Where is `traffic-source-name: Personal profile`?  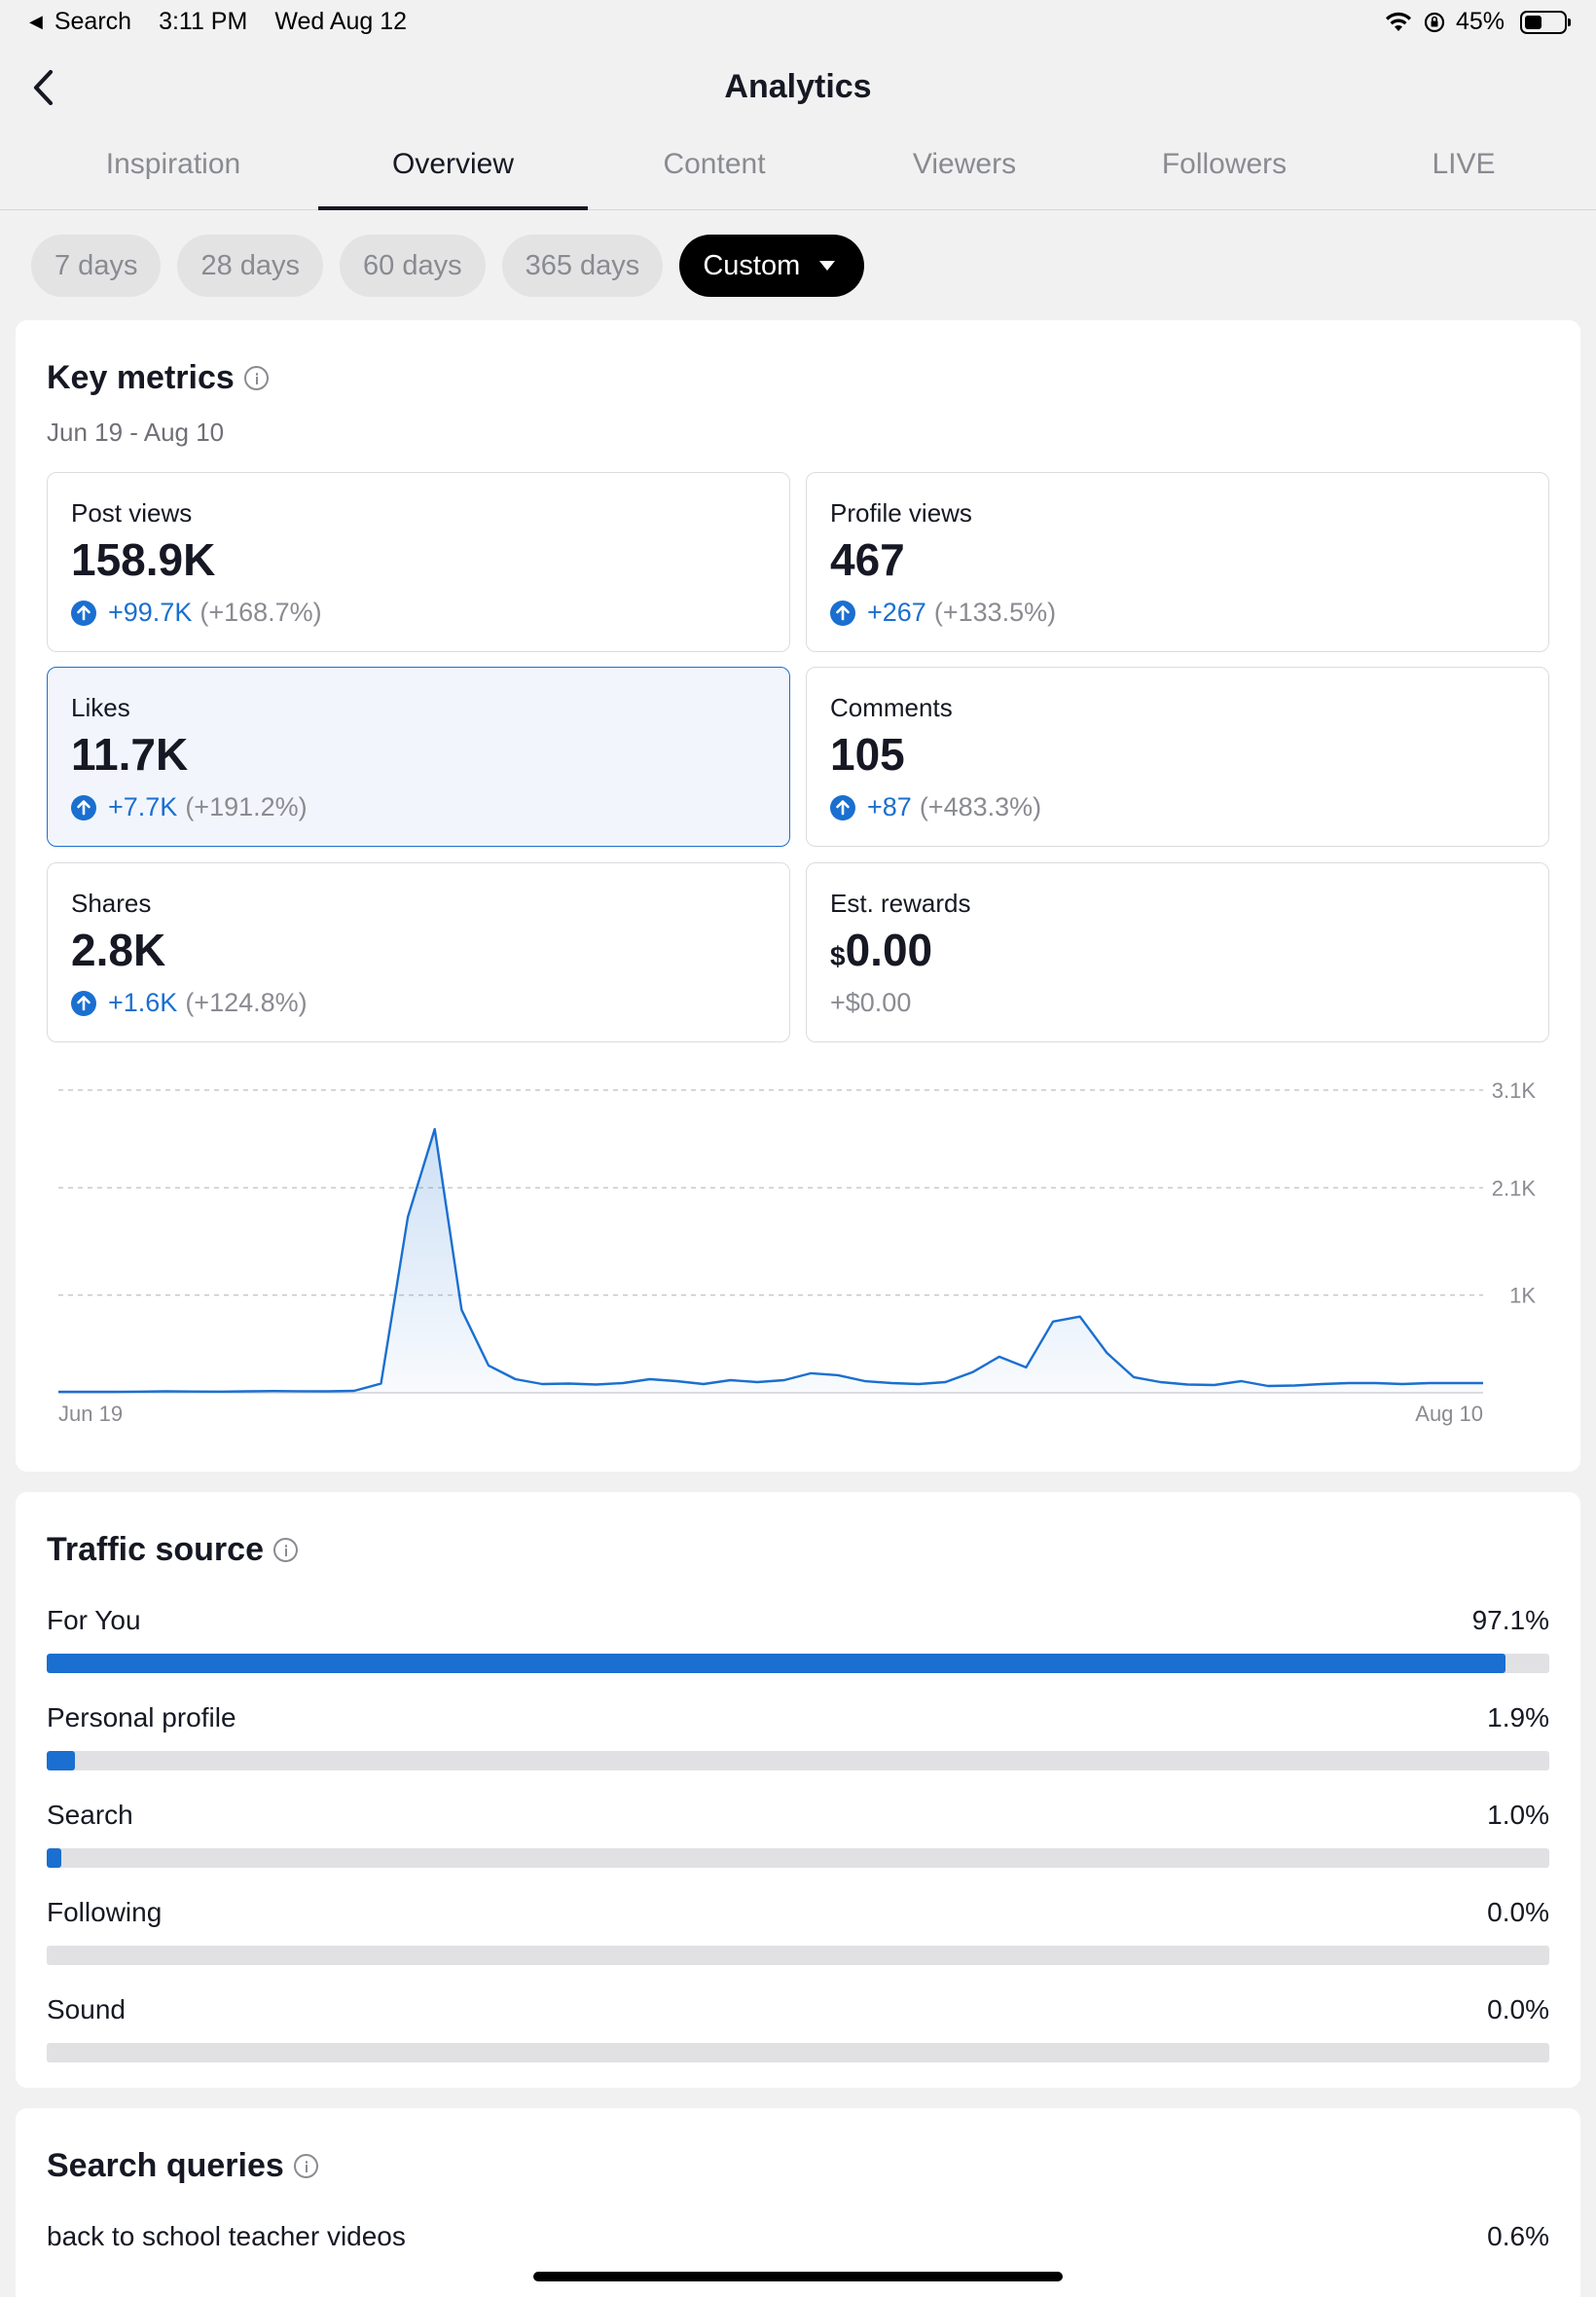
traffic-source-name: Personal profile is located at coordinates (142, 1717).